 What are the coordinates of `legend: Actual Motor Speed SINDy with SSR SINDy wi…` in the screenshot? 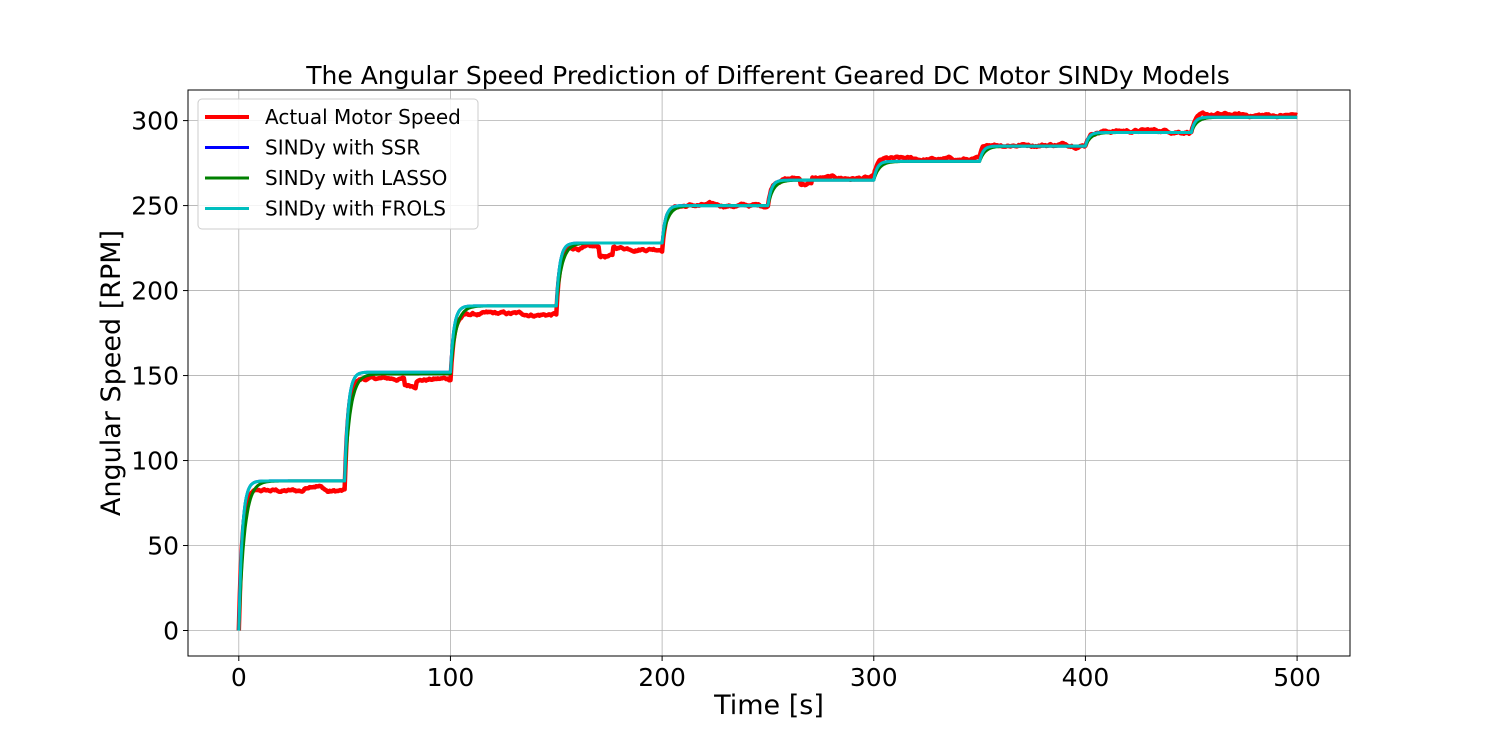 It's located at (338, 164).